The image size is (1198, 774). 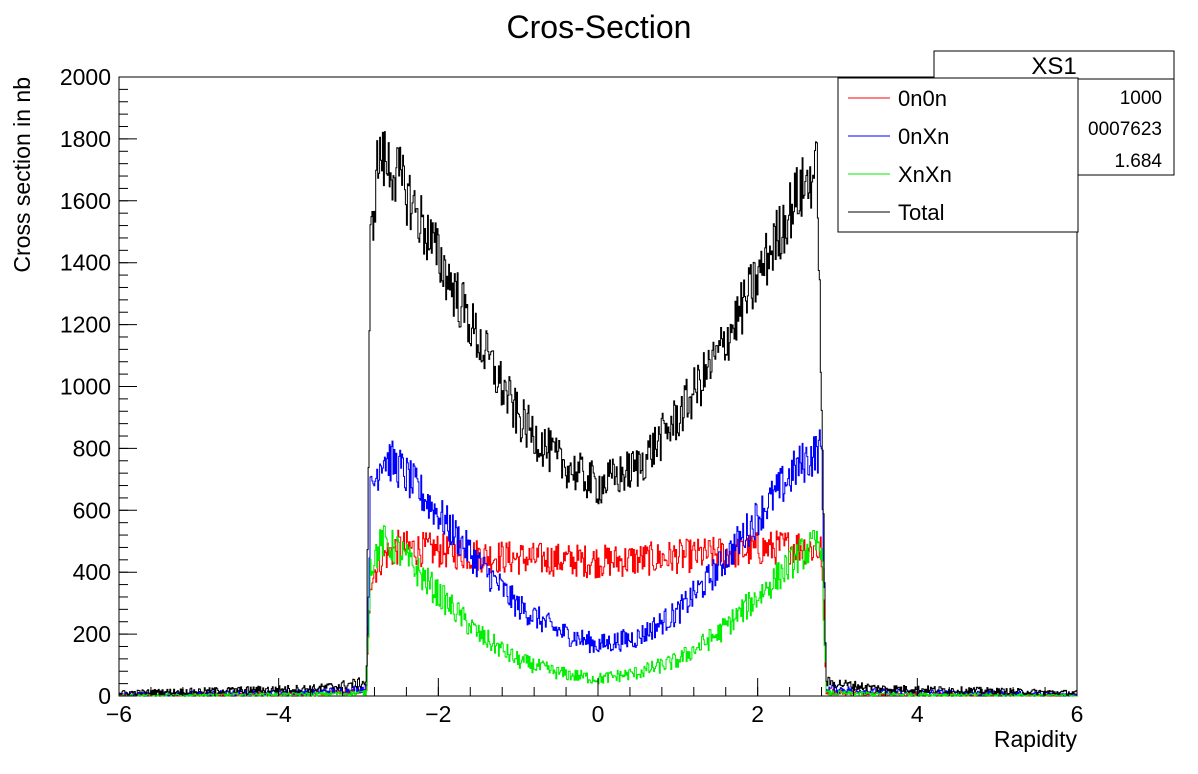 I want to click on y-tick-label: 800, so click(x=92, y=448).